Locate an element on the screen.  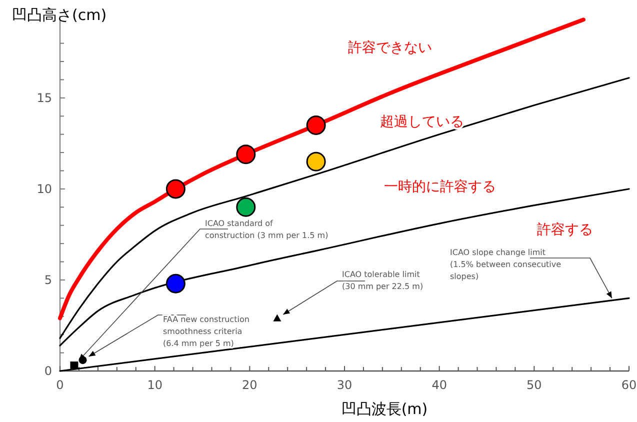
x-axis-title: 凹凸波長(m) is located at coordinates (384, 409).